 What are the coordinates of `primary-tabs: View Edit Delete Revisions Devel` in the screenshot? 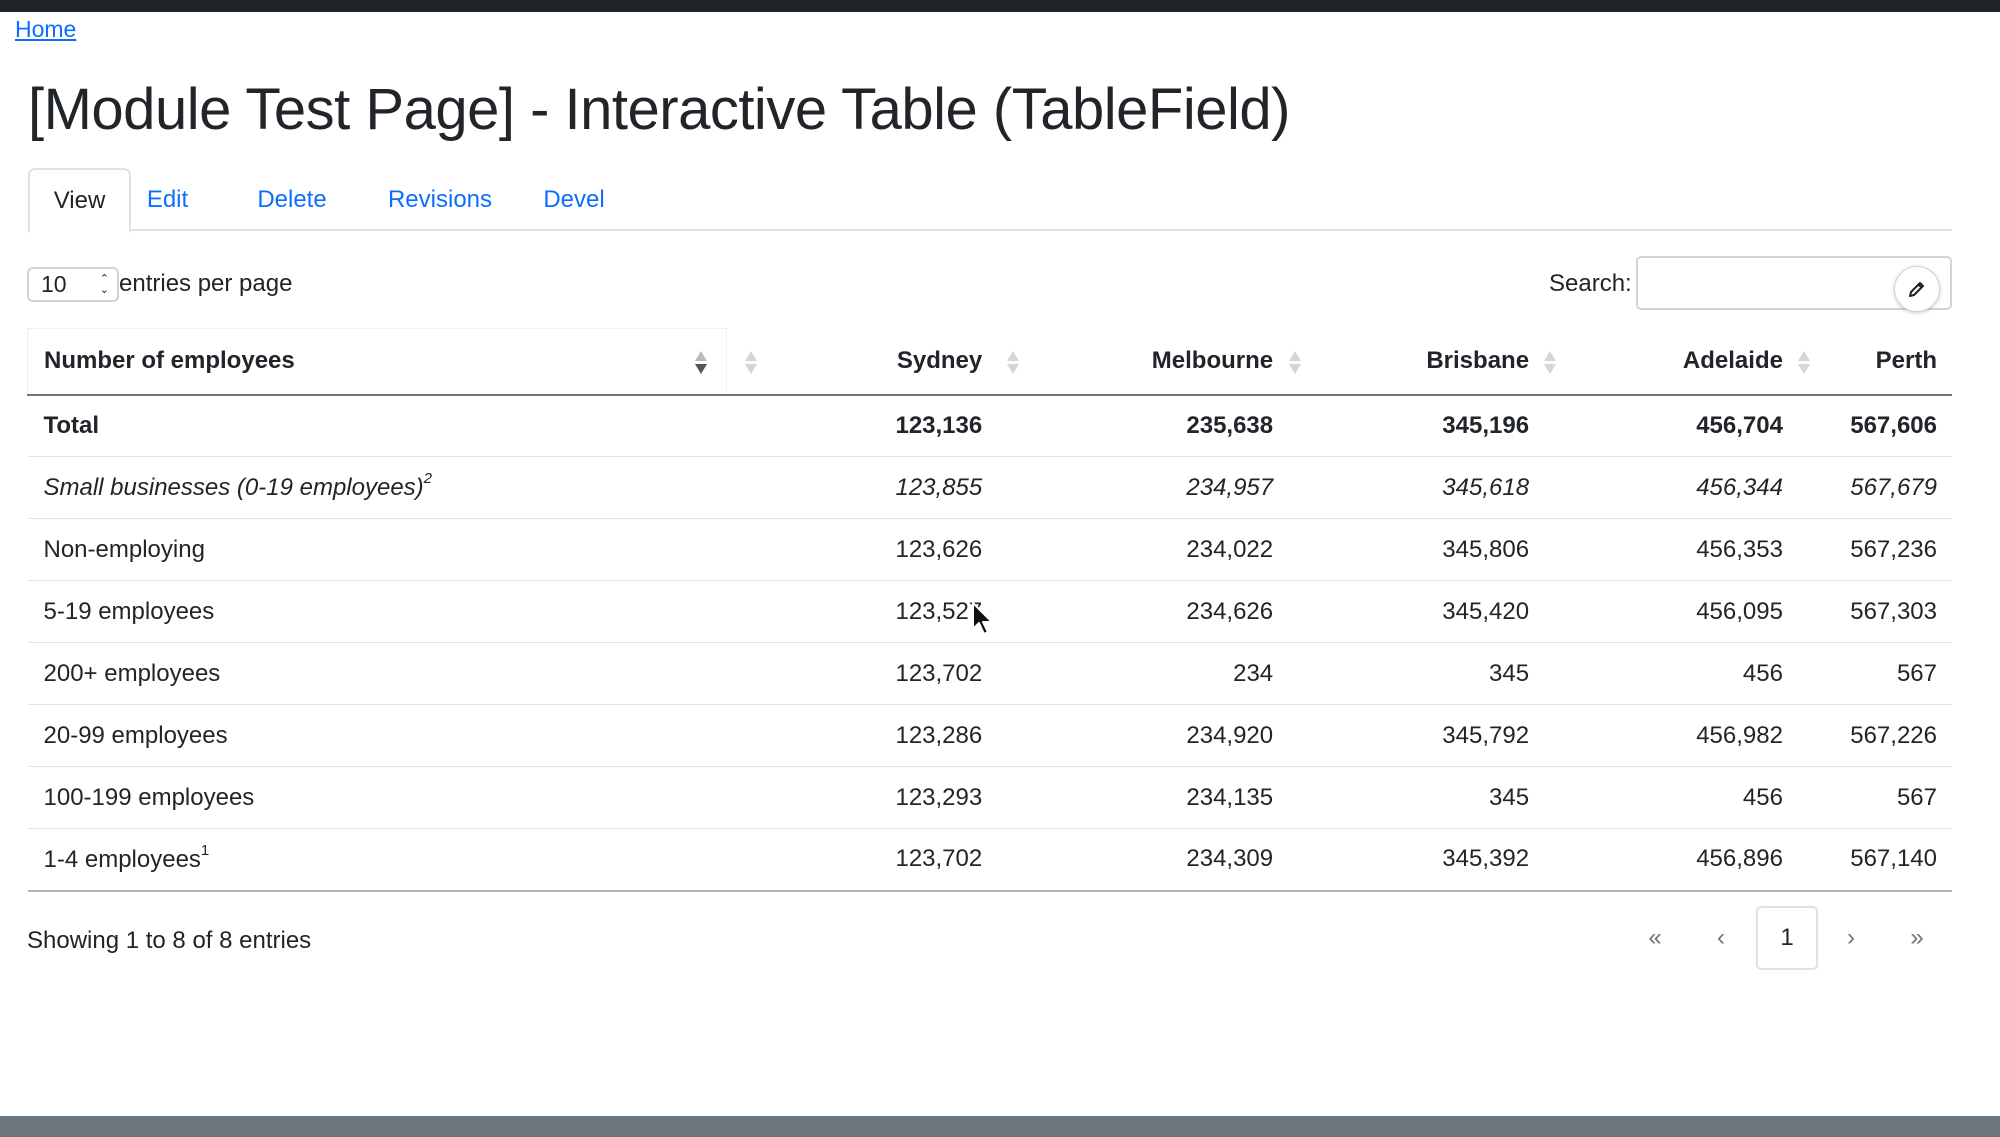 It's located at (990, 200).